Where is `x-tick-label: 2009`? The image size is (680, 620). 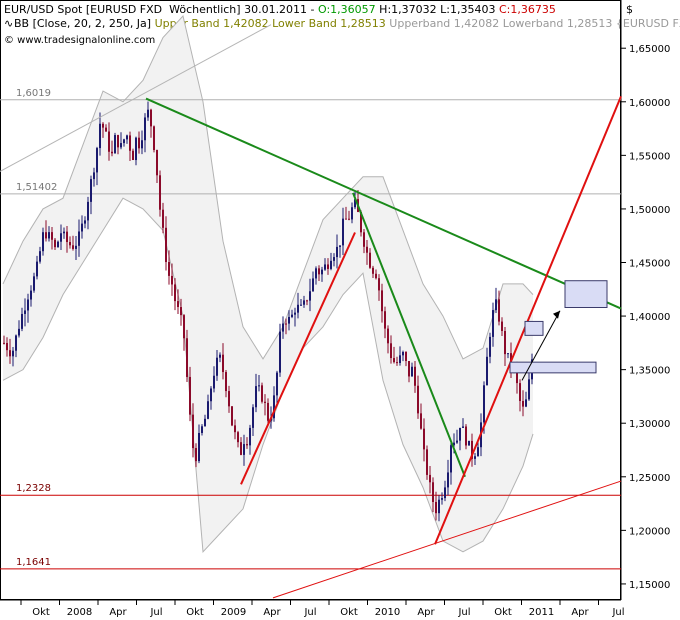
x-tick-label: 2009 is located at coordinates (233, 612).